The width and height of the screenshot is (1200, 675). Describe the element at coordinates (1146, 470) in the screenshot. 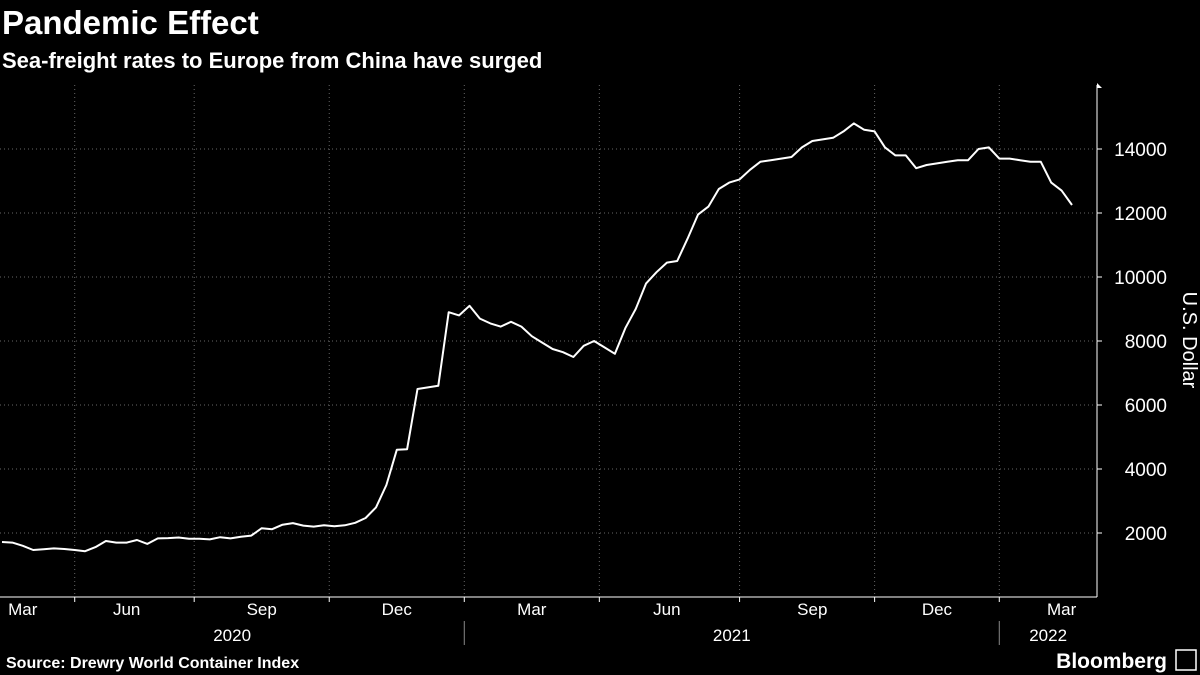

I see `y-tick-label: 4000` at that location.